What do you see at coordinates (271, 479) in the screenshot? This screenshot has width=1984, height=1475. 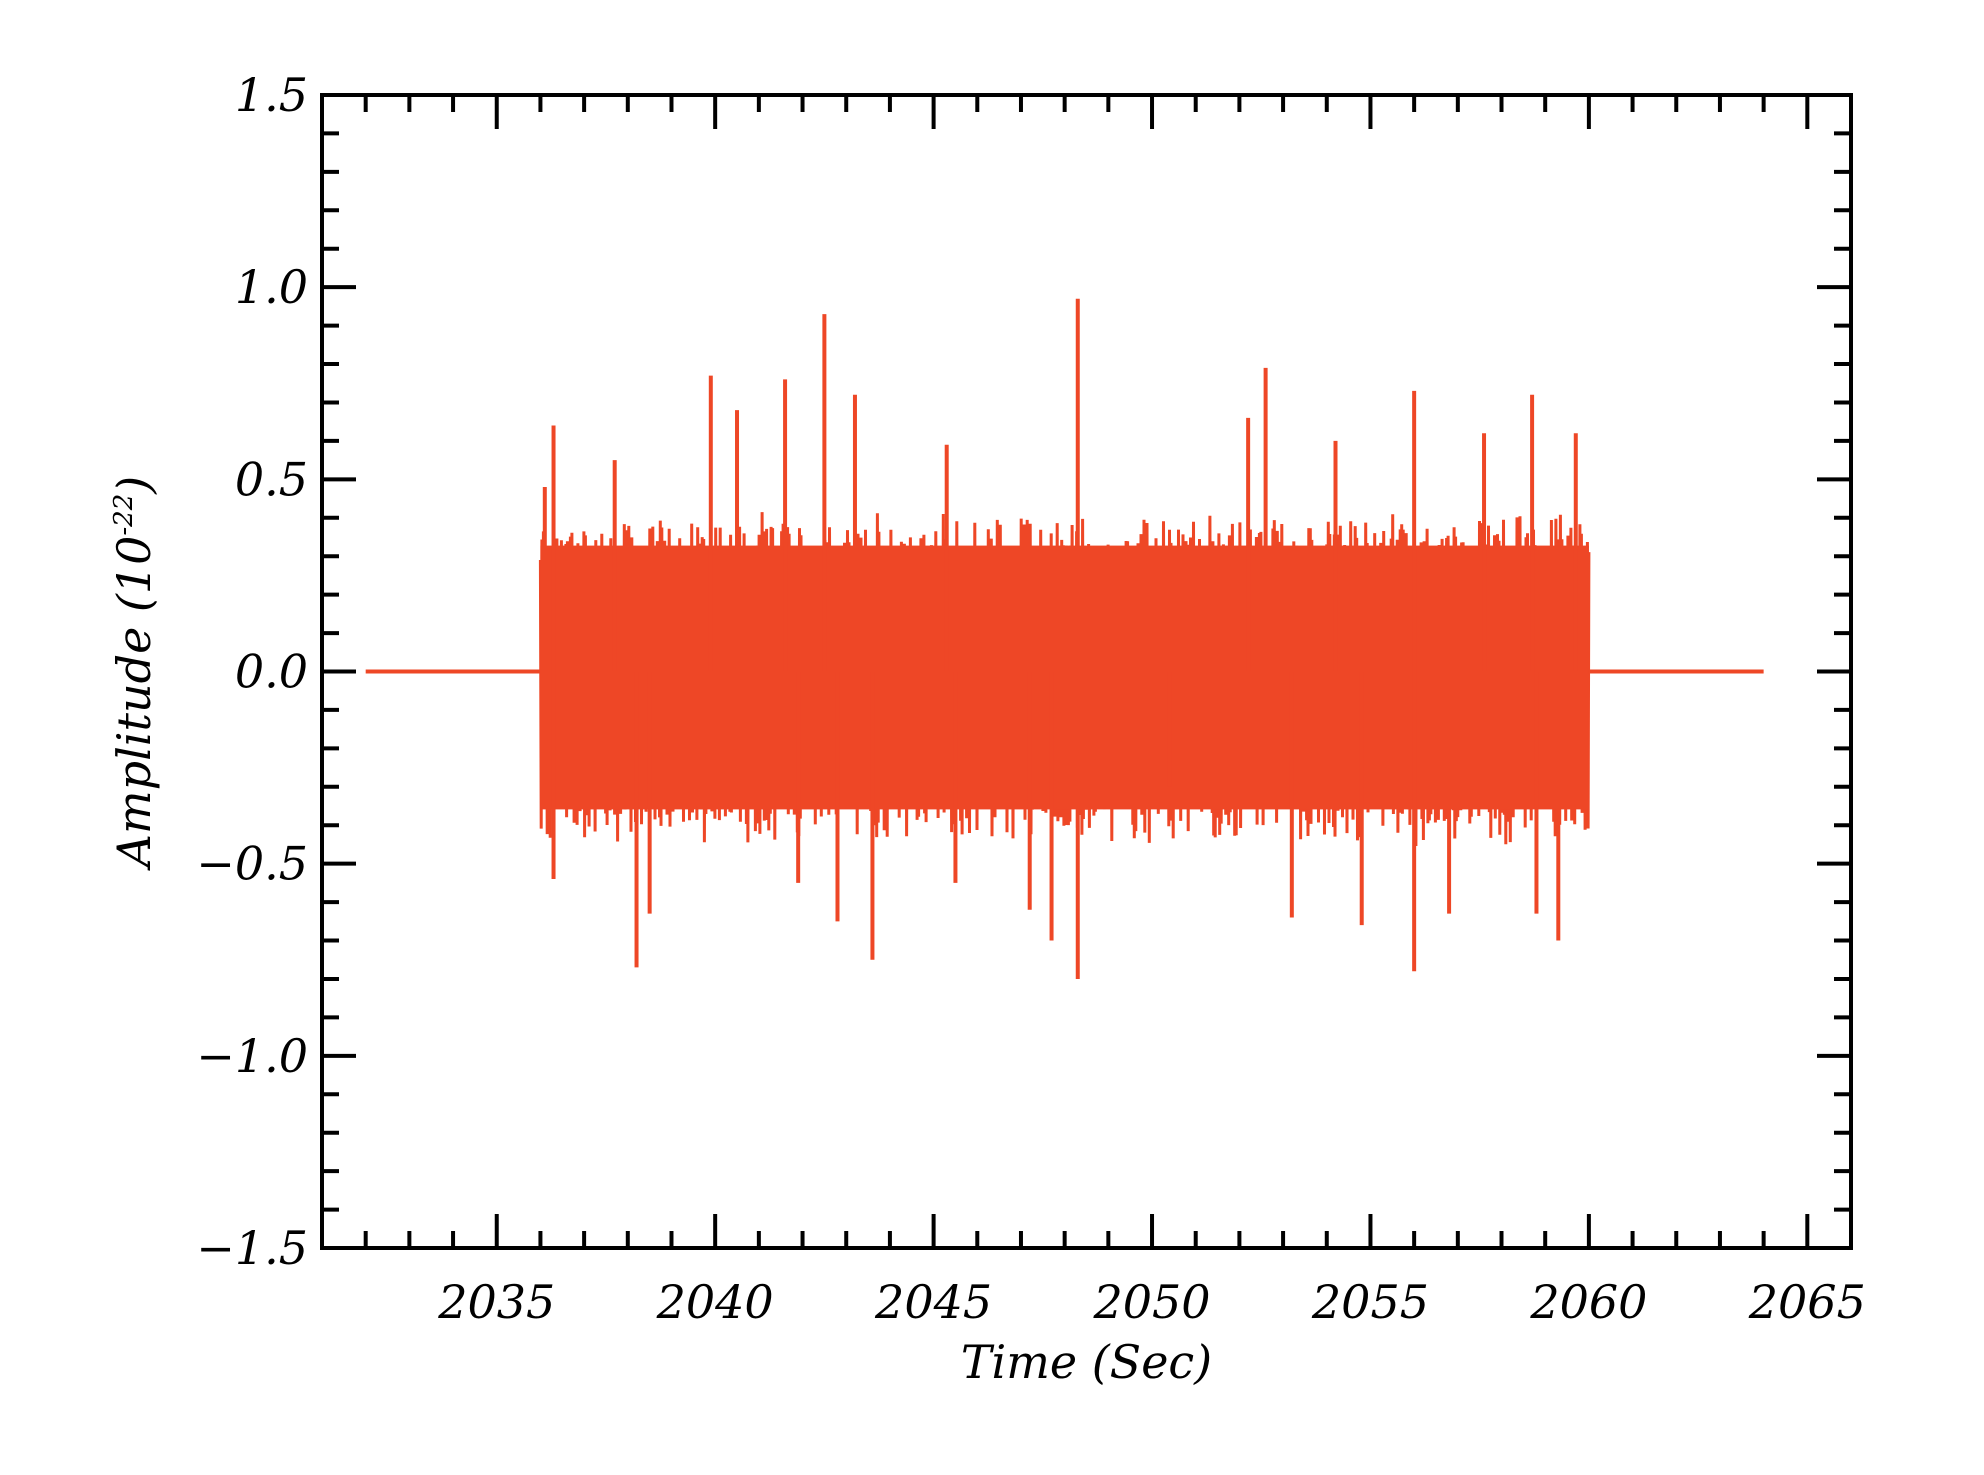 I see `y-tick-label: 0.5` at bounding box center [271, 479].